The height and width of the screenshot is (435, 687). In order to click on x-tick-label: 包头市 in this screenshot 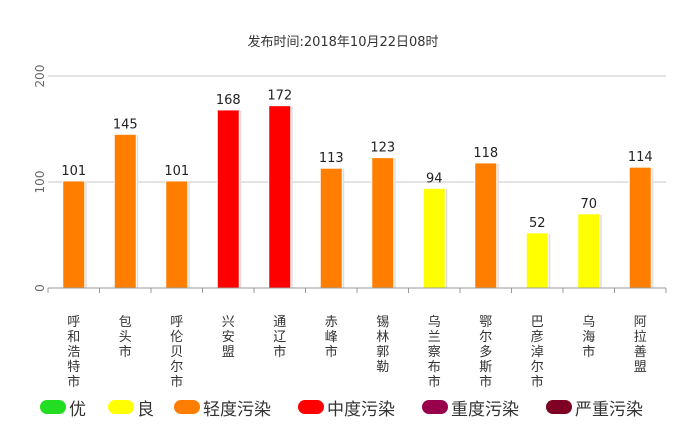, I will do `click(125, 337)`.